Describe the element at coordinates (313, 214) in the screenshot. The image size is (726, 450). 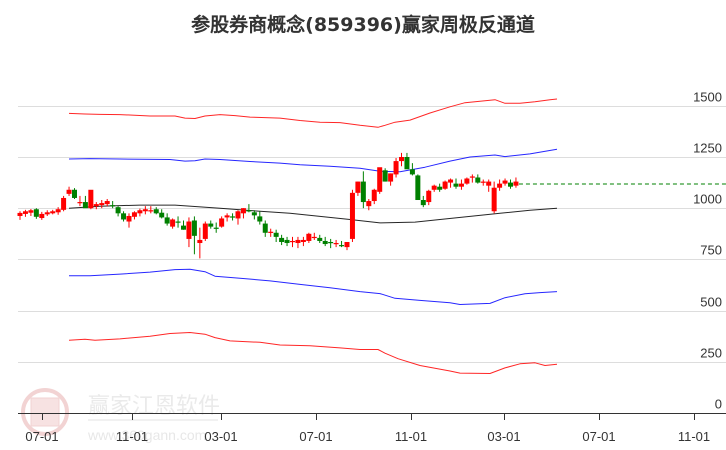
I see `middle-line` at that location.